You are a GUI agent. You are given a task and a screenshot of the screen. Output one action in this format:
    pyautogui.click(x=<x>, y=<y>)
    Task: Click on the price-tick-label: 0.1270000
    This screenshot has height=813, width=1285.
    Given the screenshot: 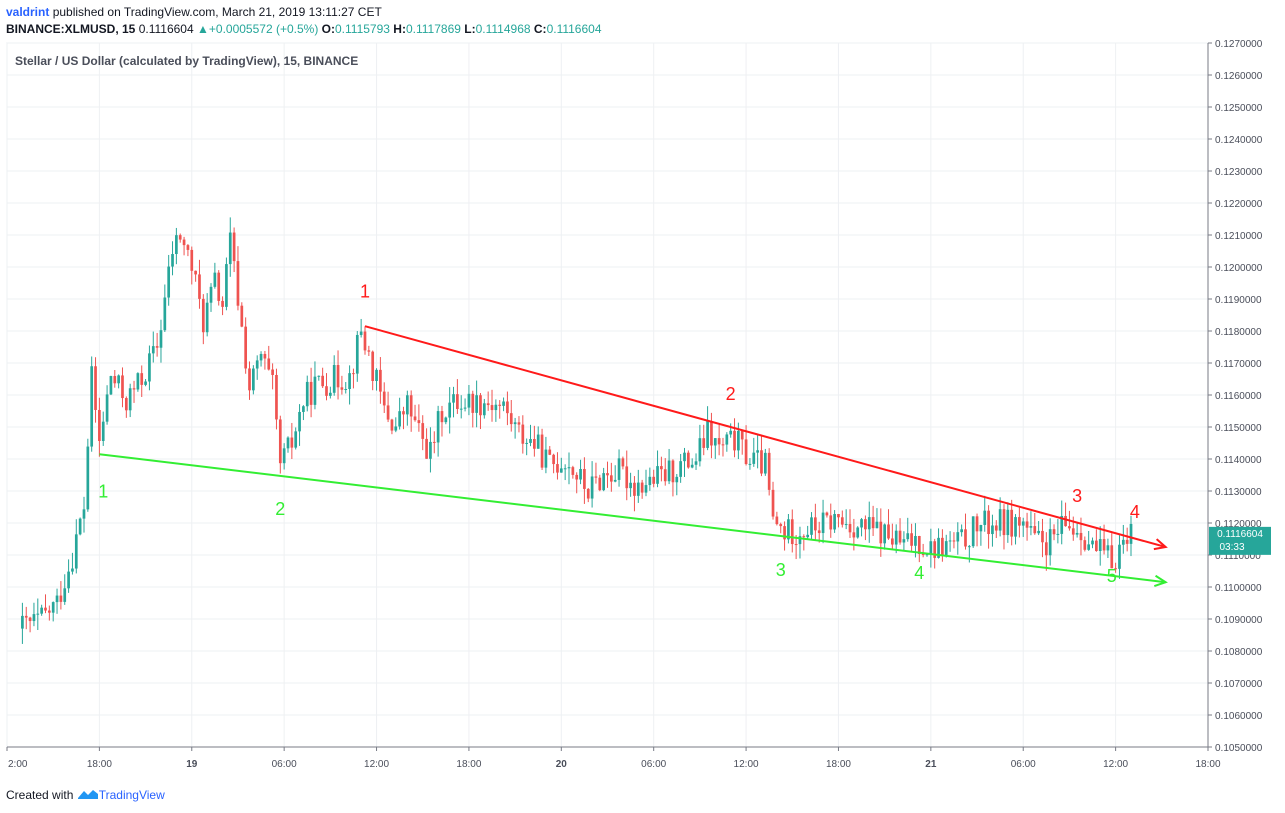 What is the action you would take?
    pyautogui.click(x=1239, y=44)
    